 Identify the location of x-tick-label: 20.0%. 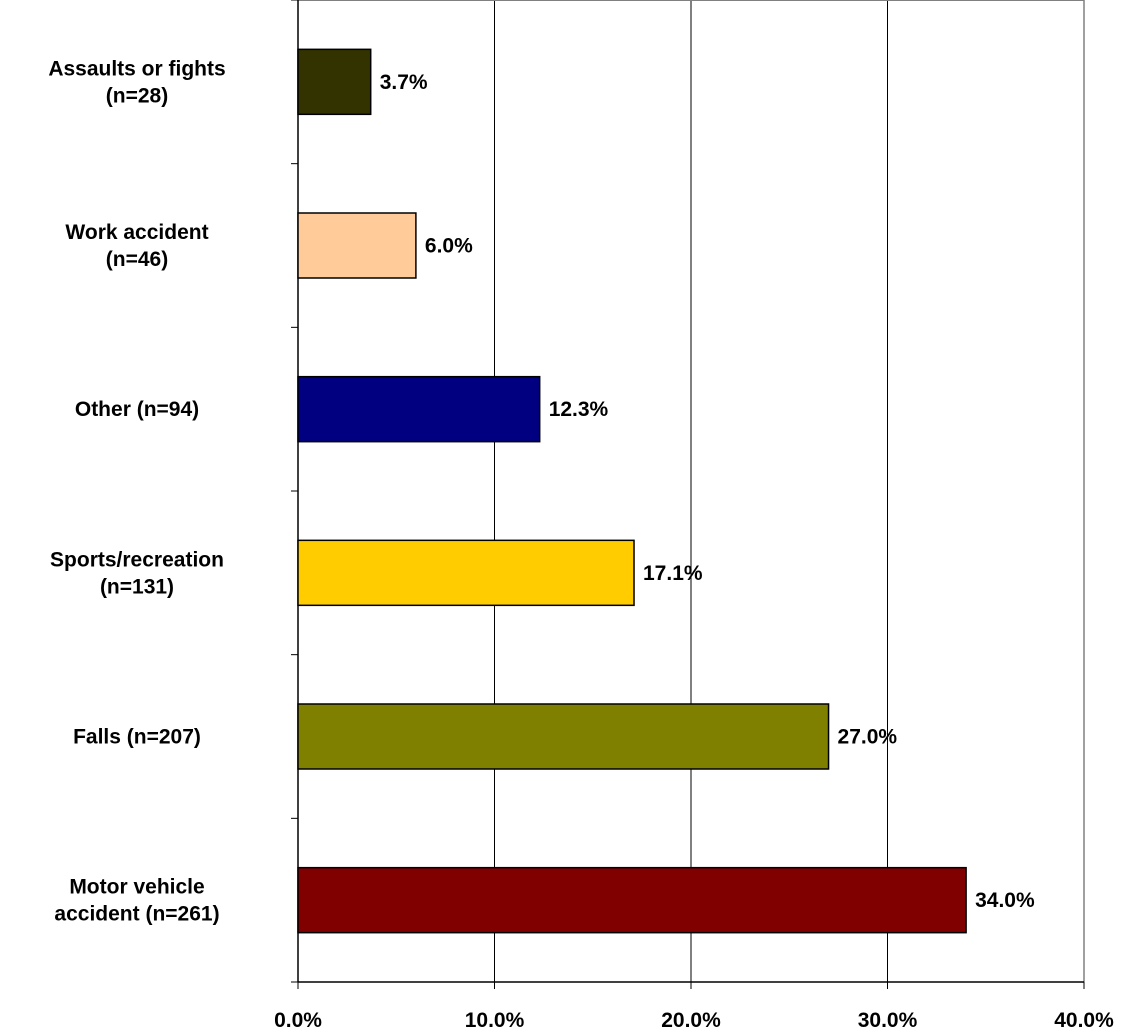
(691, 1020).